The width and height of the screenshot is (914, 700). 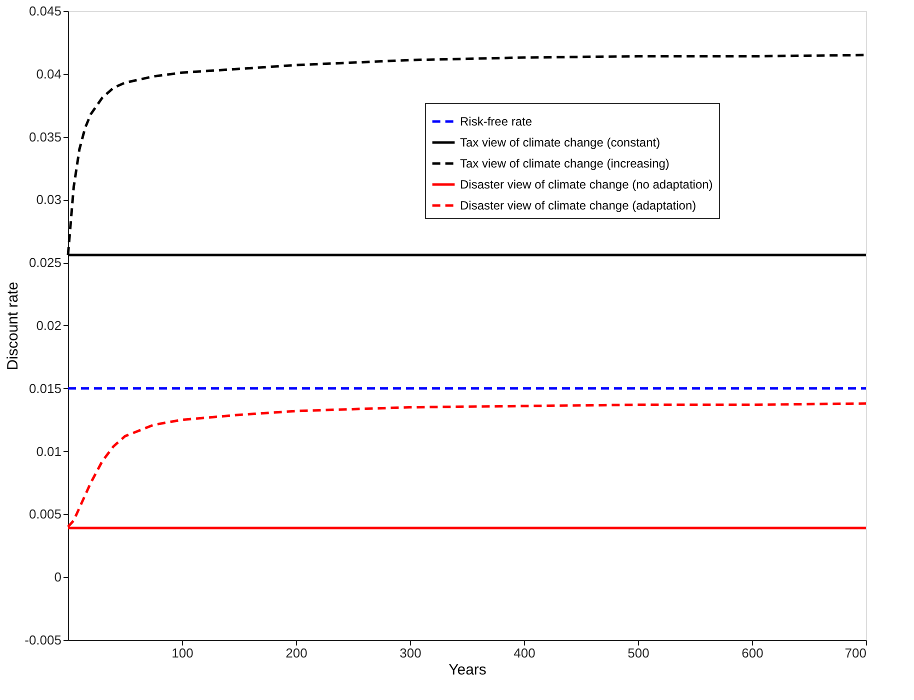 What do you see at coordinates (49, 325) in the screenshot?
I see `y-tick-label: 0.02` at bounding box center [49, 325].